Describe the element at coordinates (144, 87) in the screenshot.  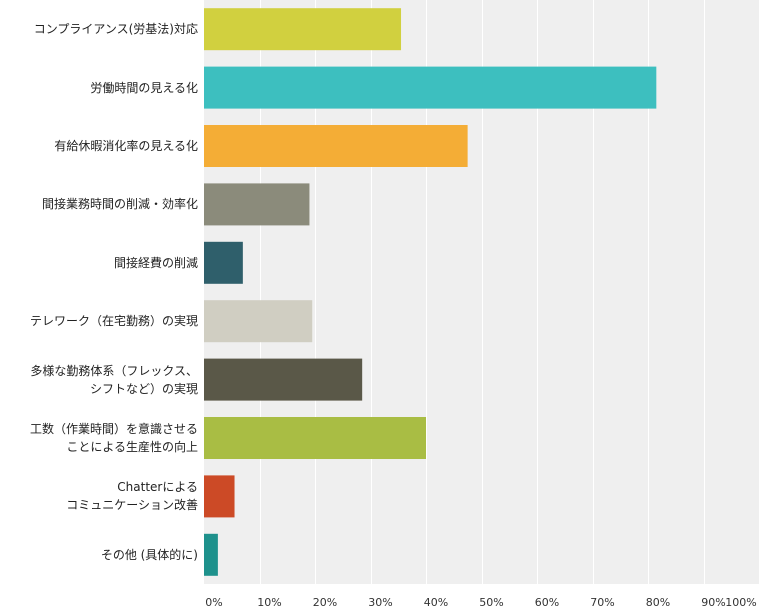
I see `category-label-line: 労働時間の見える化` at that location.